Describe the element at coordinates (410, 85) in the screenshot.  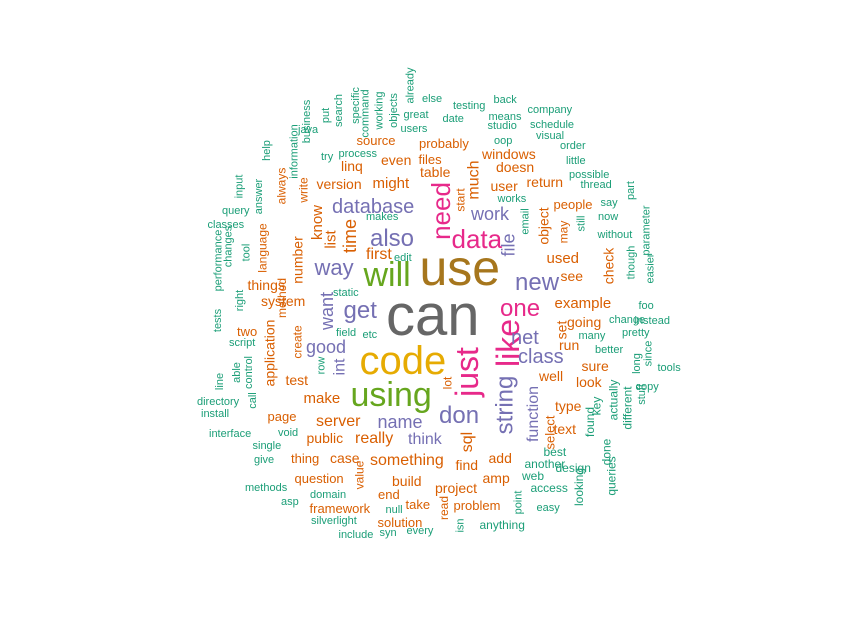
I see `word-already: already` at that location.